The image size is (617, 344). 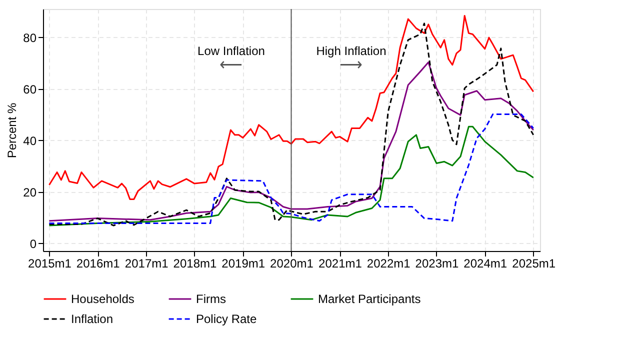 What do you see at coordinates (227, 319) in the screenshot?
I see `legend-label: Policy Rate` at bounding box center [227, 319].